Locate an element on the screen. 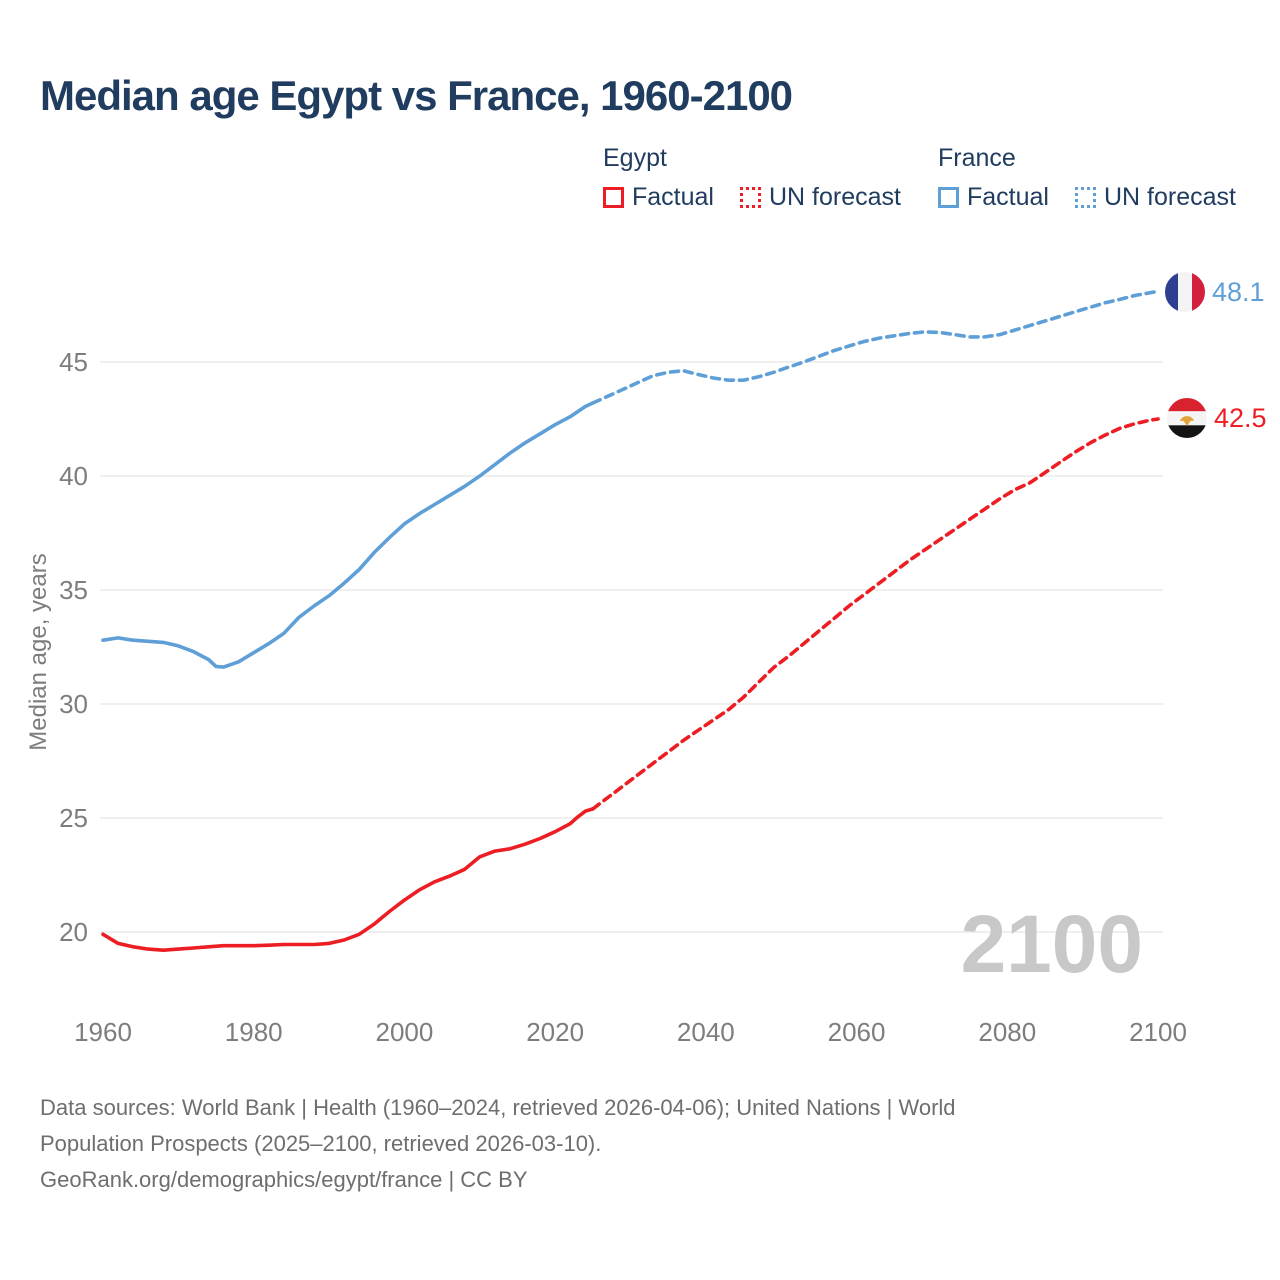 The image size is (1280, 1280). legend-group-egypt: Egypt Factual UN forecast is located at coordinates (752, 178).